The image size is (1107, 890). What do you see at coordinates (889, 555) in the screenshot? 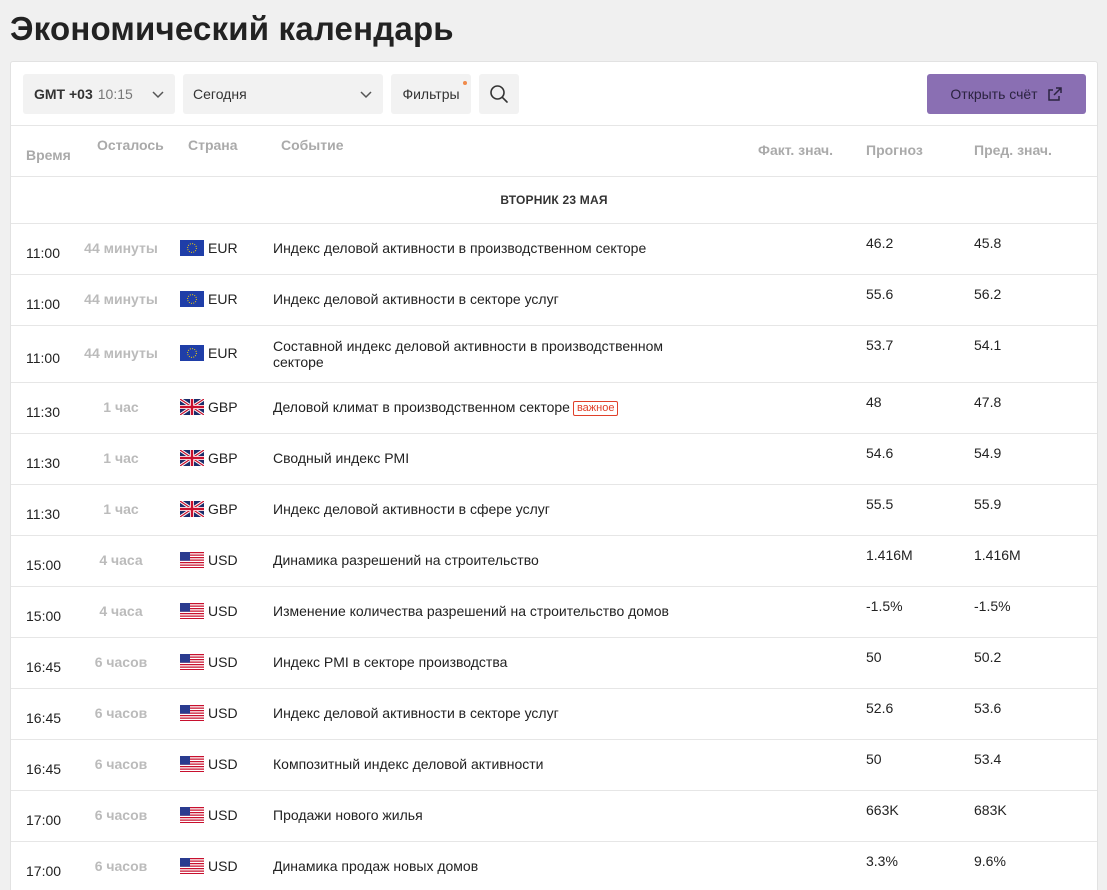
I see `forecast-value: 1.416M` at bounding box center [889, 555].